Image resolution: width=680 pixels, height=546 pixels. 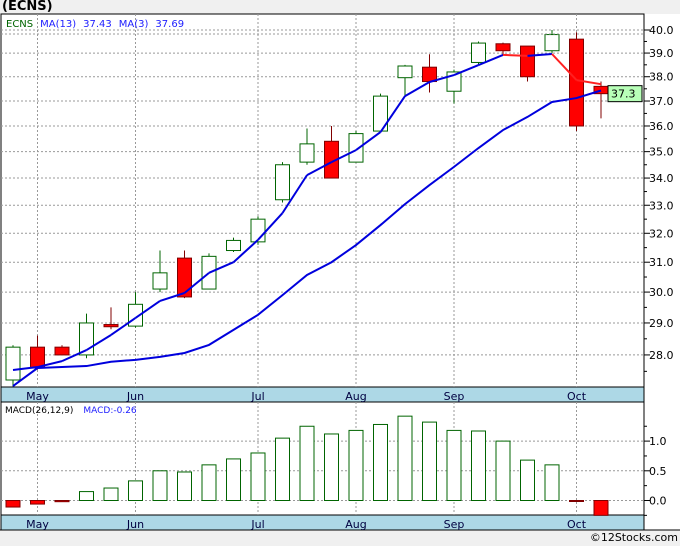 I want to click on legend-ma3-value: 37.69, so click(x=169, y=24).